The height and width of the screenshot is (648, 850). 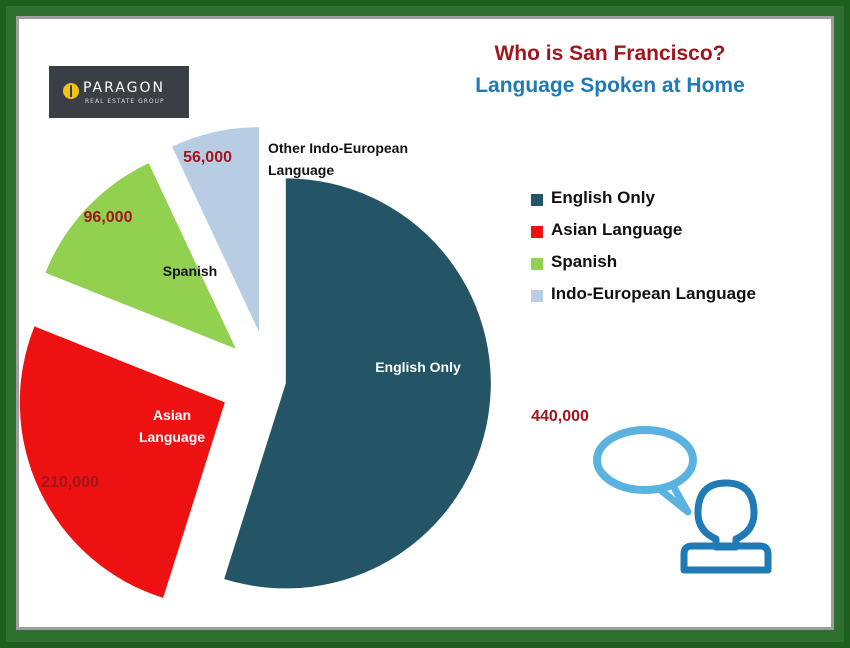 I want to click on value-label-indo-european-language: 56,000, so click(x=207, y=157).